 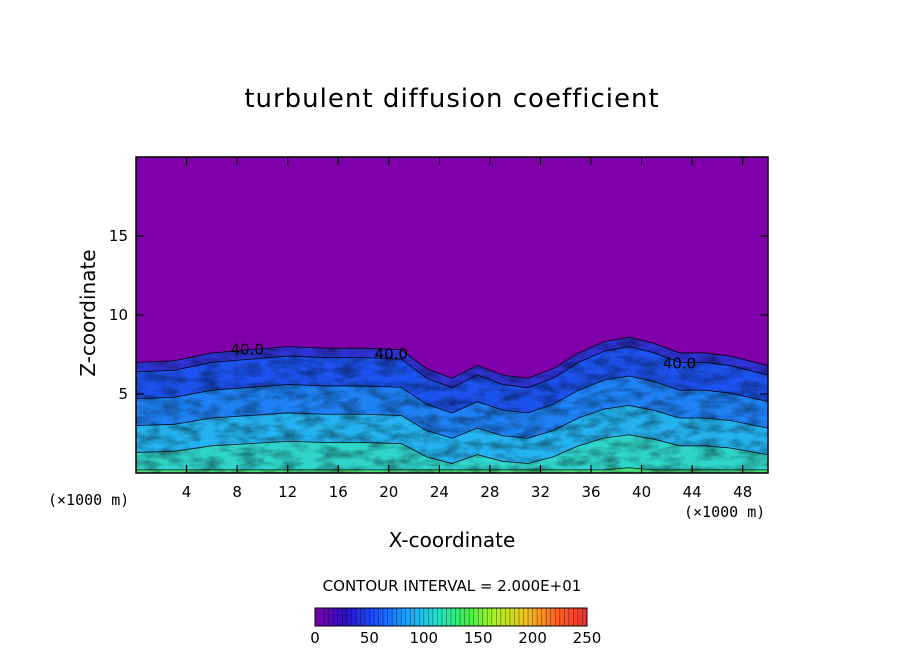 What do you see at coordinates (237, 492) in the screenshot?
I see `x-tick-label: 8` at bounding box center [237, 492].